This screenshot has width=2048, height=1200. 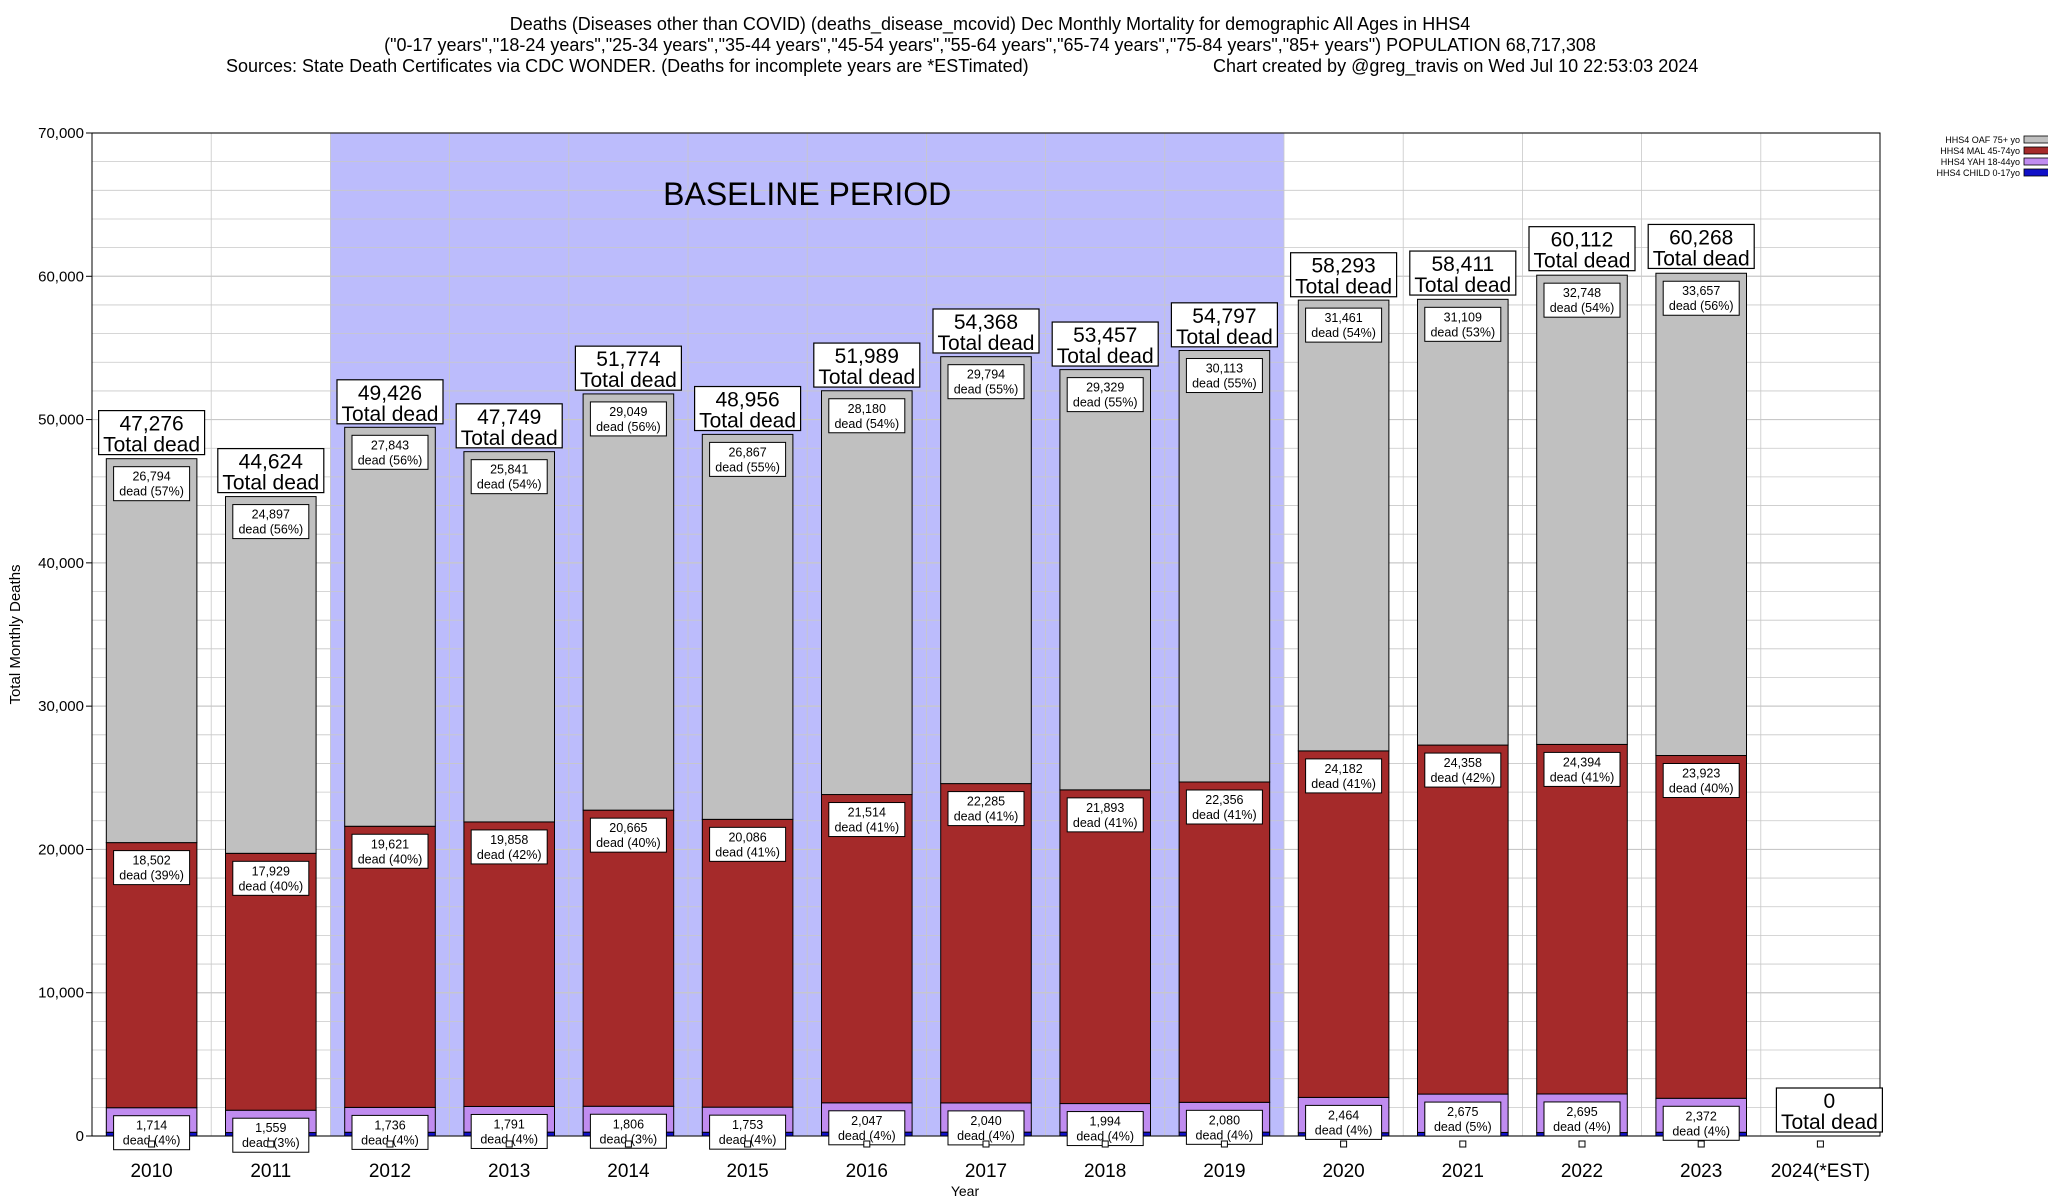 I want to click on segment-value-label: 27,843, so click(x=390, y=445).